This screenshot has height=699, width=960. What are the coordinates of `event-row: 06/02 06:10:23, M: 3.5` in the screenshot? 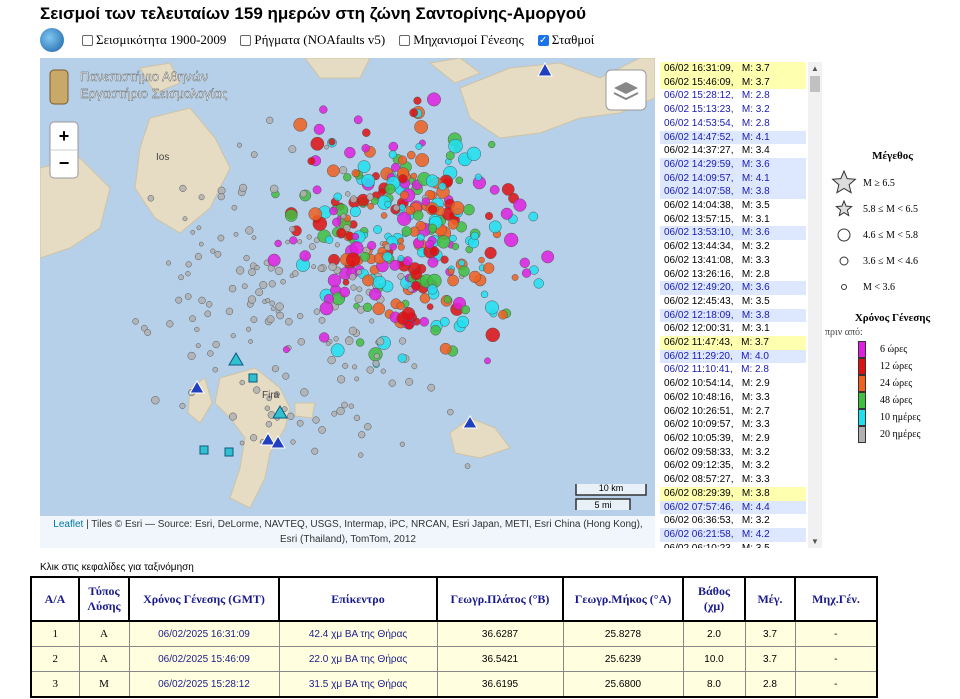 It's located at (733, 544).